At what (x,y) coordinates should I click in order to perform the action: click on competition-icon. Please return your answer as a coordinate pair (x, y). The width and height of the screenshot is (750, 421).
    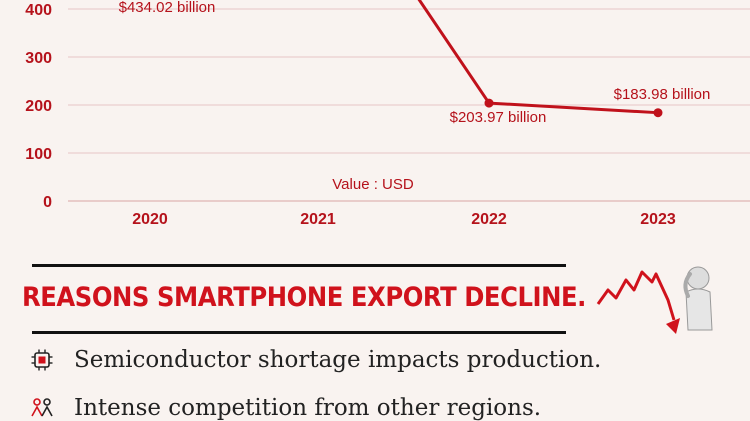
    Looking at the image, I should click on (42, 407).